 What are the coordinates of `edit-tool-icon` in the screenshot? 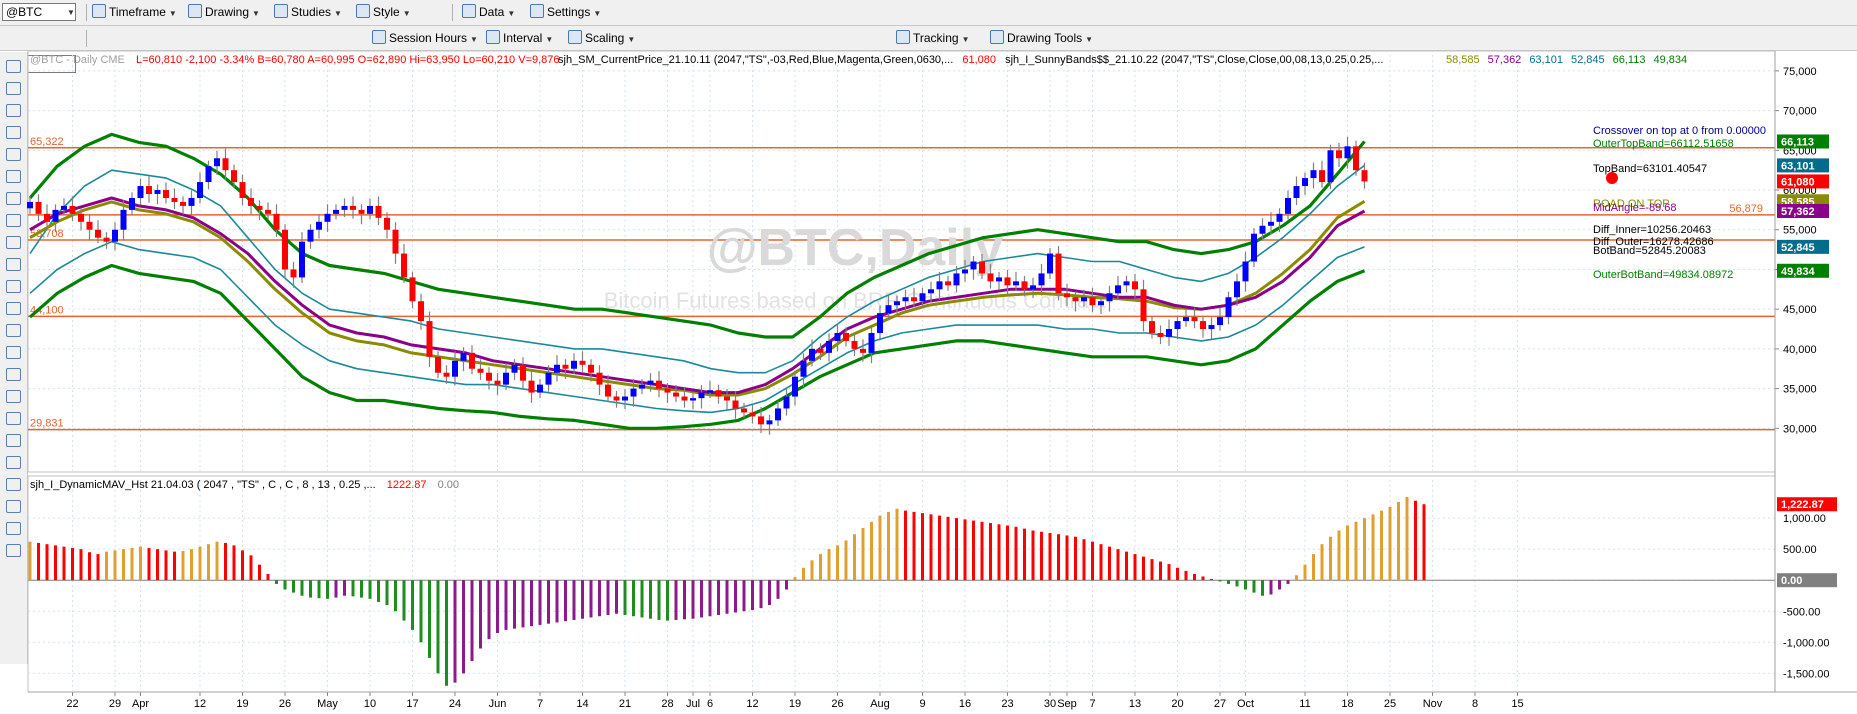 It's located at (13, 528).